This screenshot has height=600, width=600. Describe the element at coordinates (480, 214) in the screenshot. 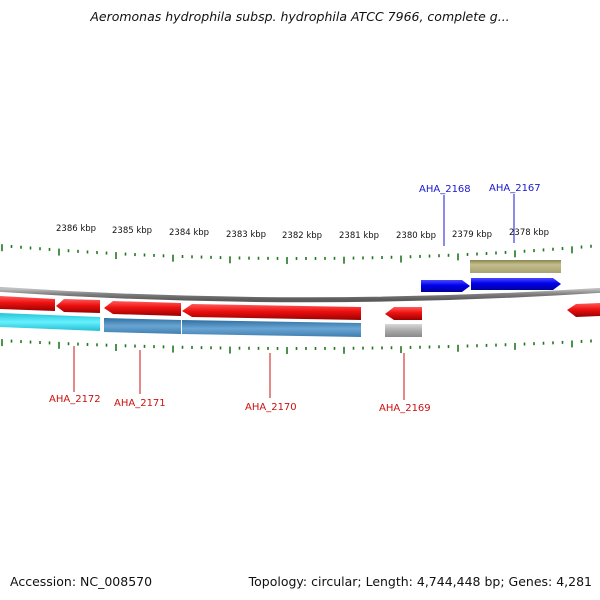

I see `forward-gene-labels: AHA_2168 AHA_2167` at that location.